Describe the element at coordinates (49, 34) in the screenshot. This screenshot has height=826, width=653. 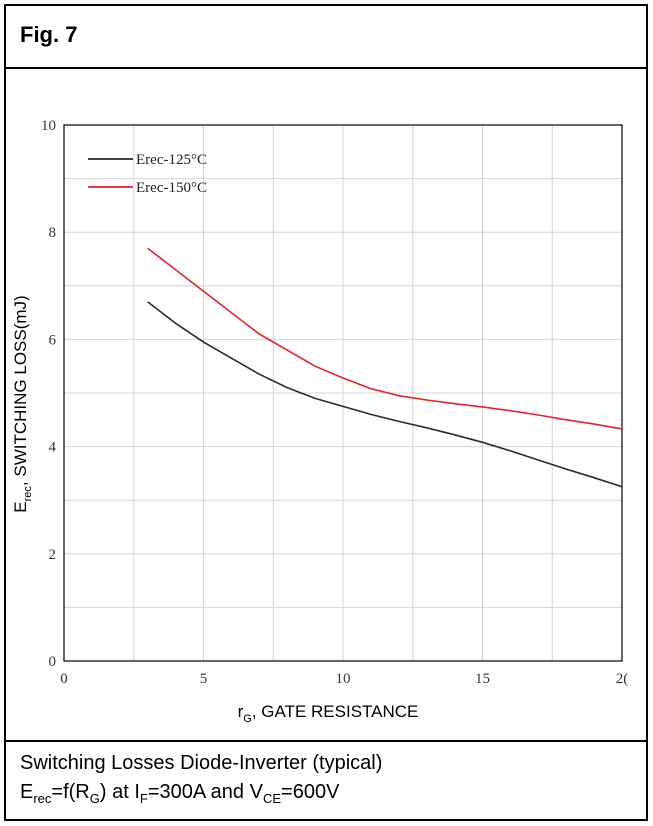
I see `figure-title: Fig. 7` at that location.